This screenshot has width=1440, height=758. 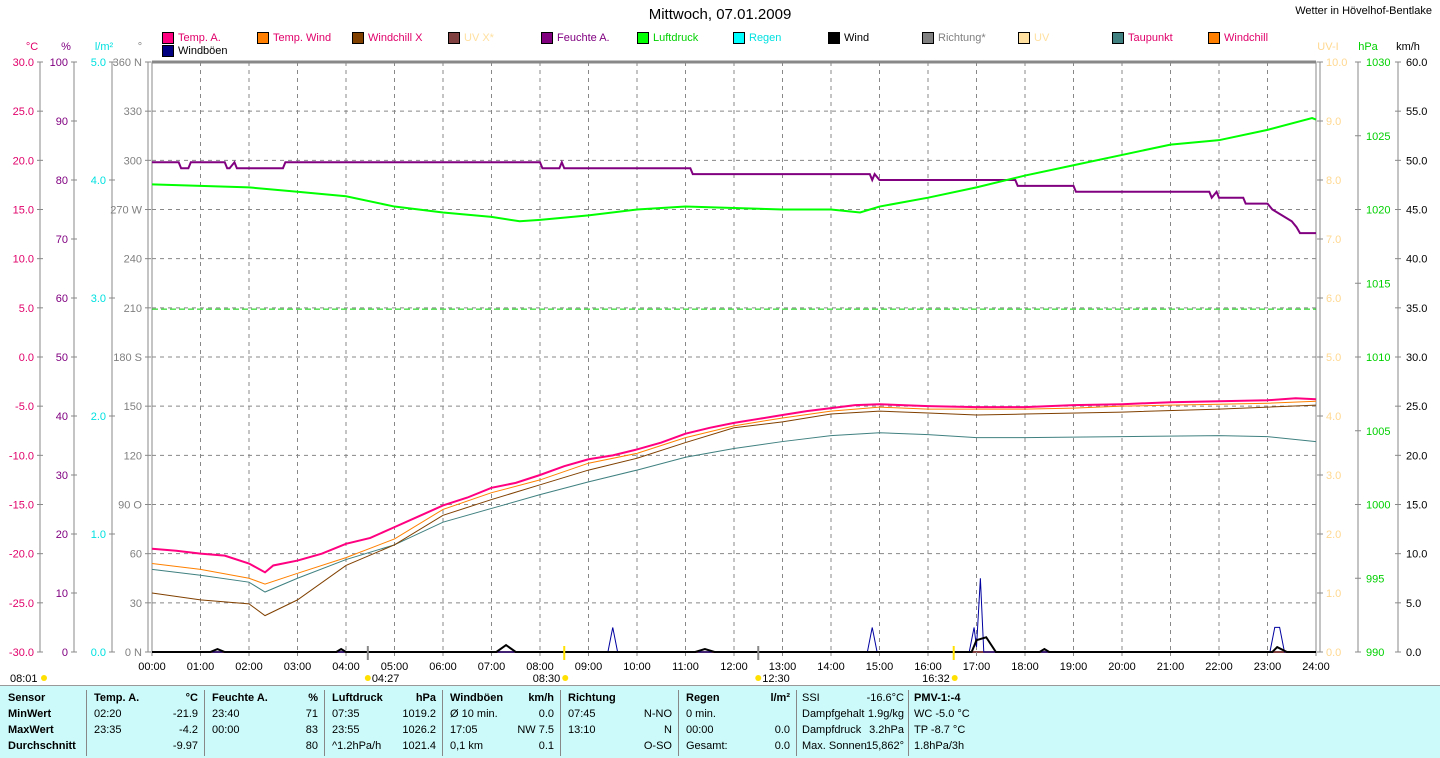 What do you see at coordinates (117, 698) in the screenshot?
I see `header-temp: Temp. A.` at bounding box center [117, 698].